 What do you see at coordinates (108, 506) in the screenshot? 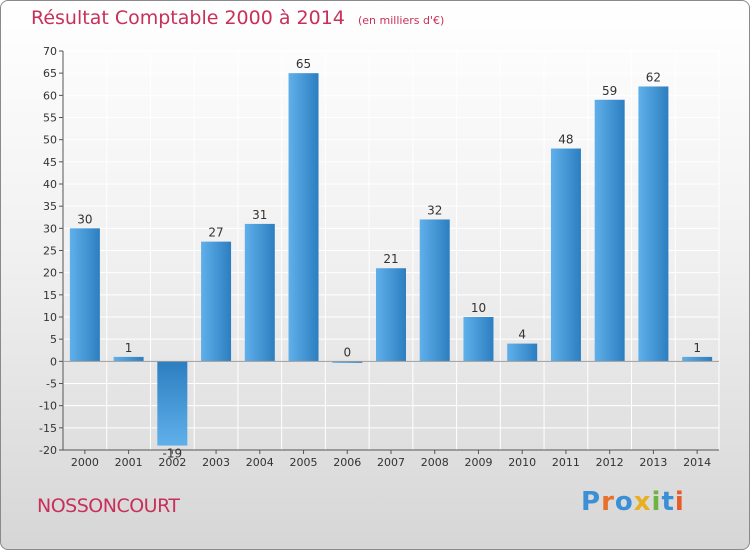
I see `town-name: NOSSONCOURT` at bounding box center [108, 506].